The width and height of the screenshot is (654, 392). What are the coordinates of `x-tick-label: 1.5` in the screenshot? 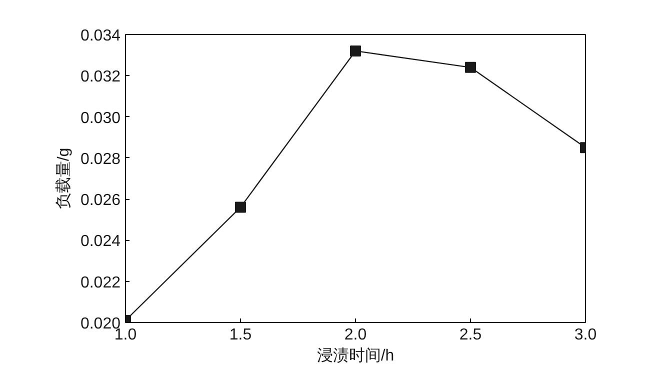 It's located at (240, 335).